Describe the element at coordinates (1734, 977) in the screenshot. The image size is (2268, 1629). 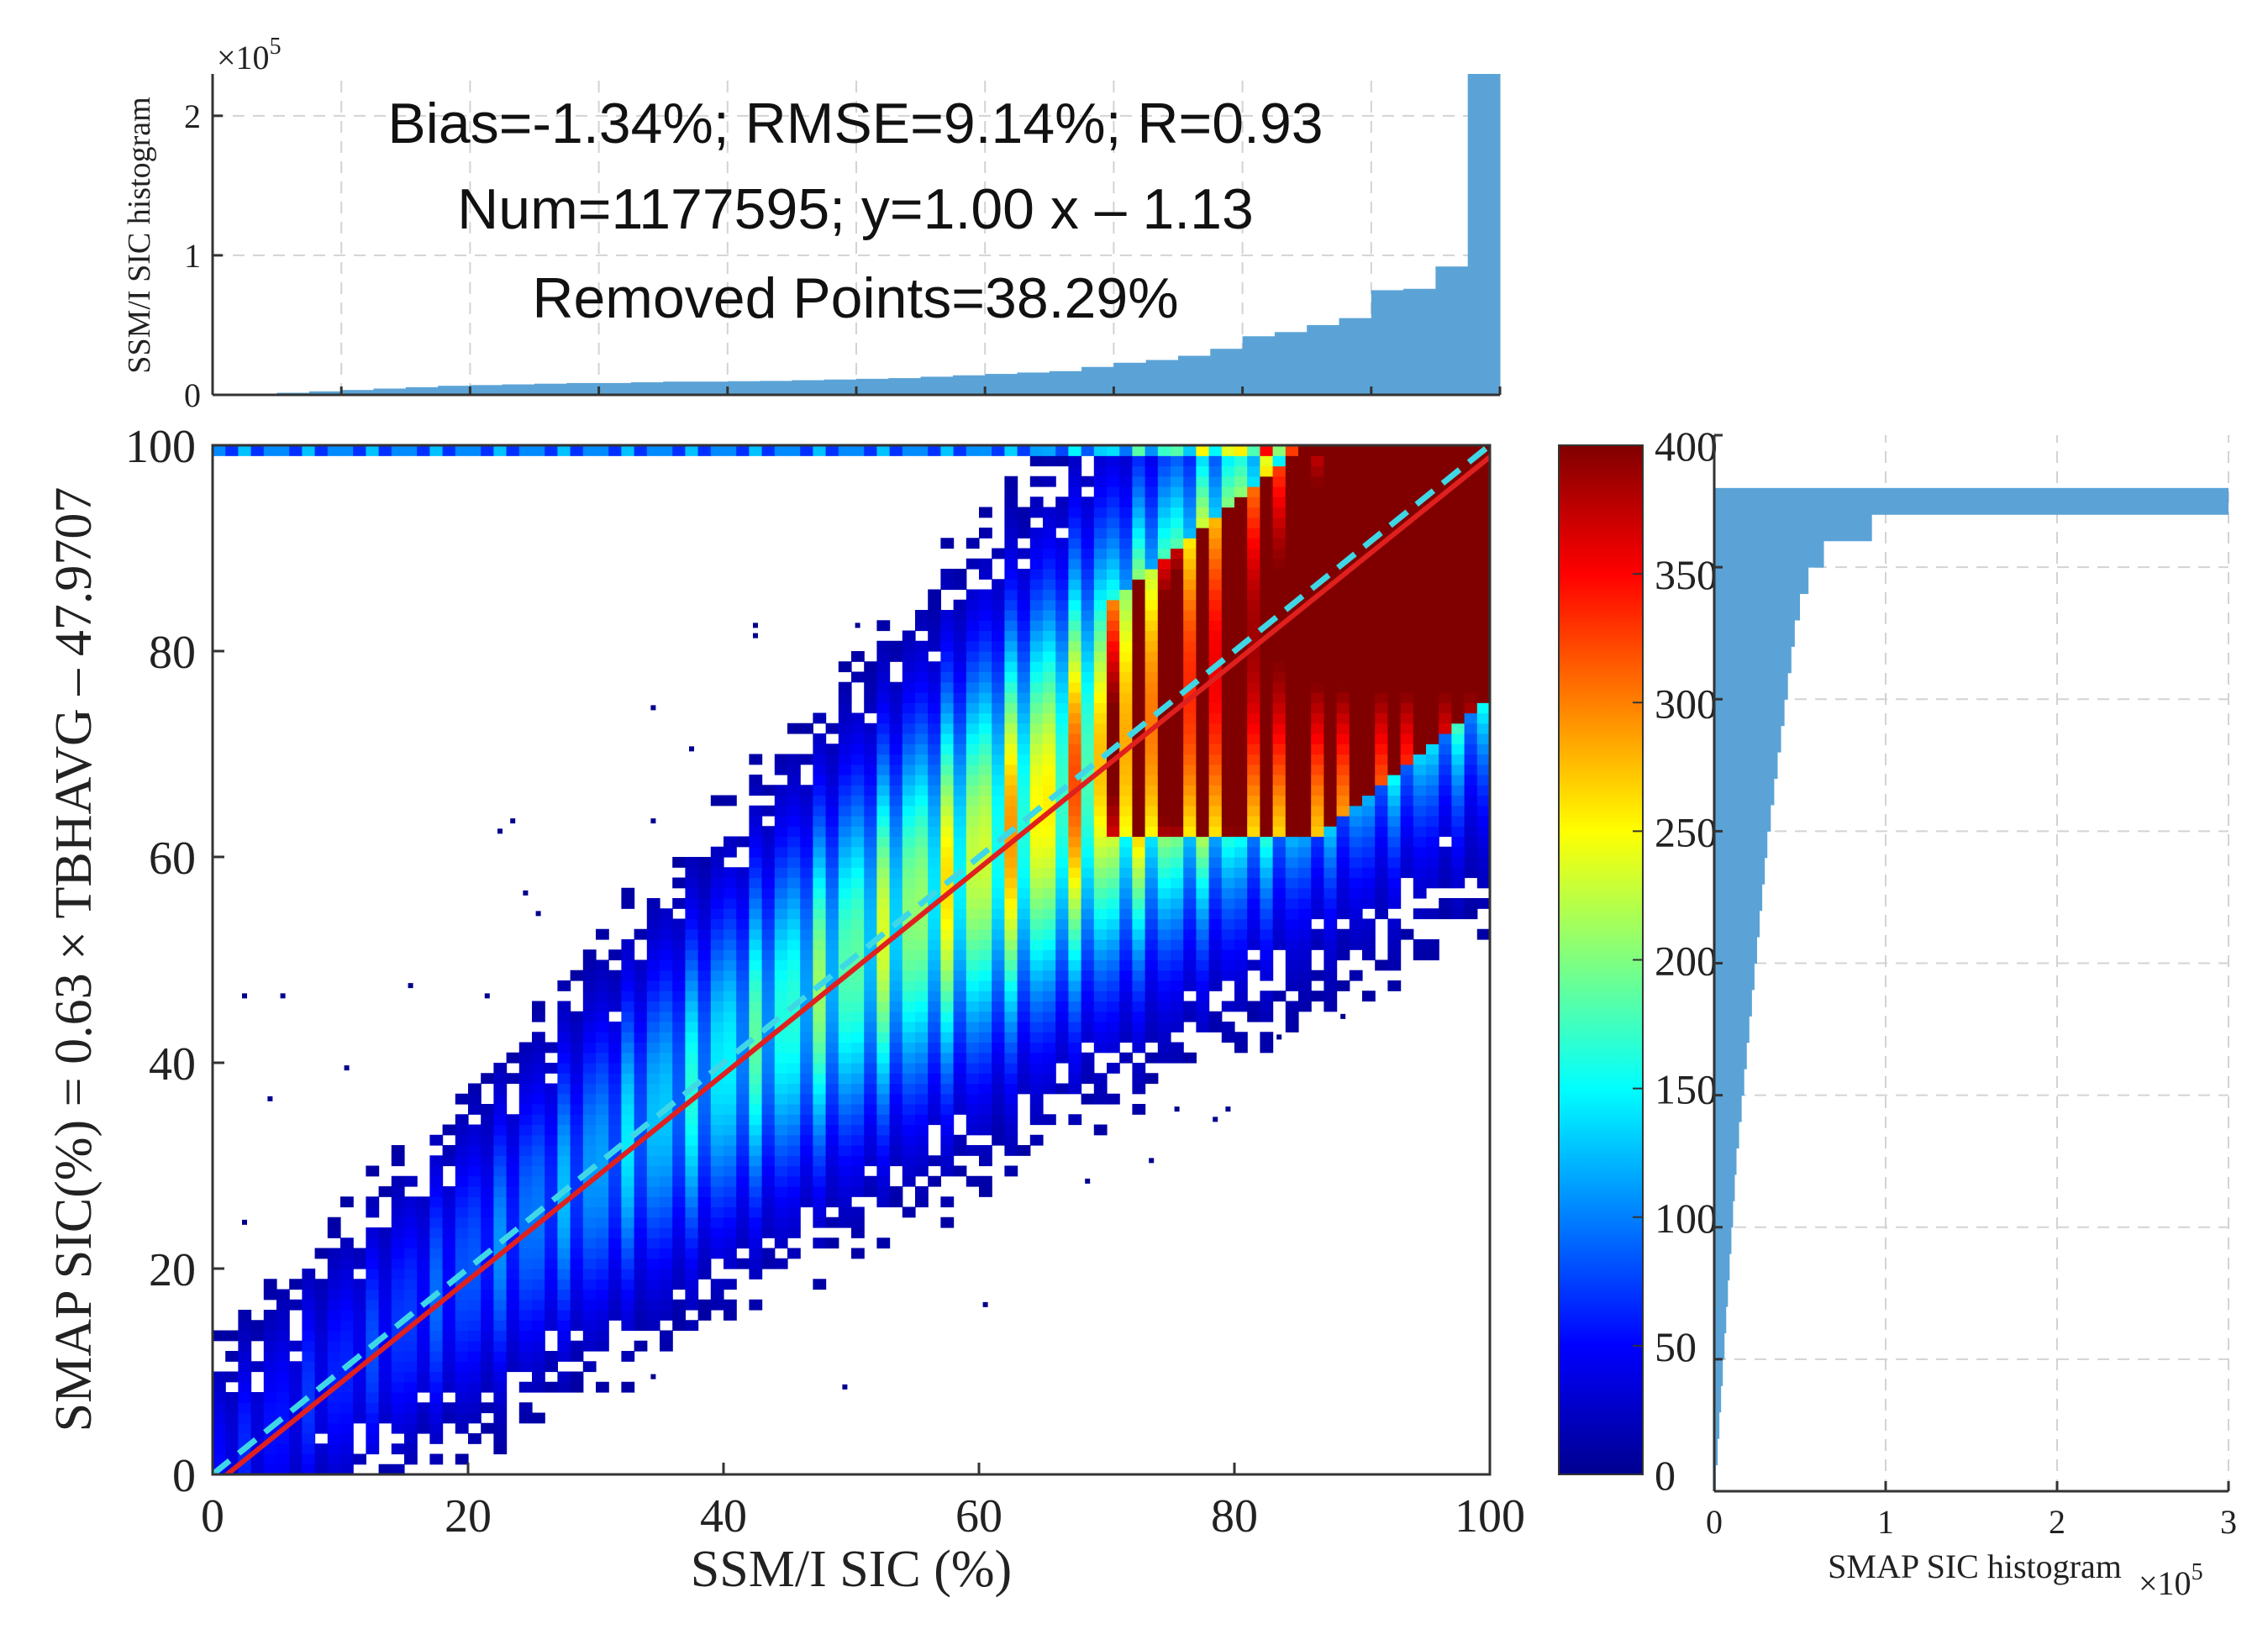
I see `right-hist-bar` at that location.